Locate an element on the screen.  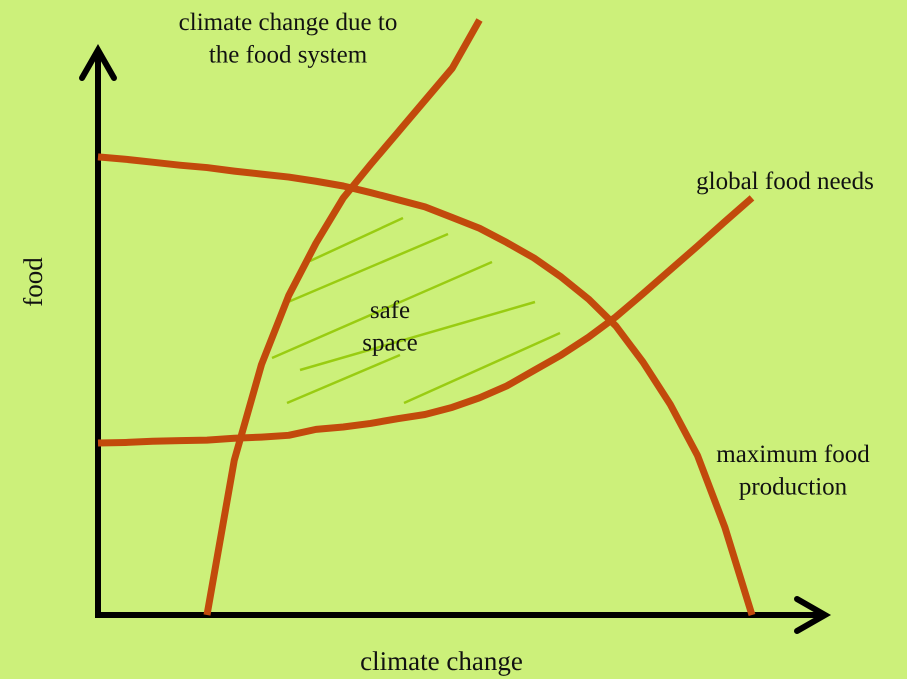
y-axis-title: food is located at coordinates (33, 281).